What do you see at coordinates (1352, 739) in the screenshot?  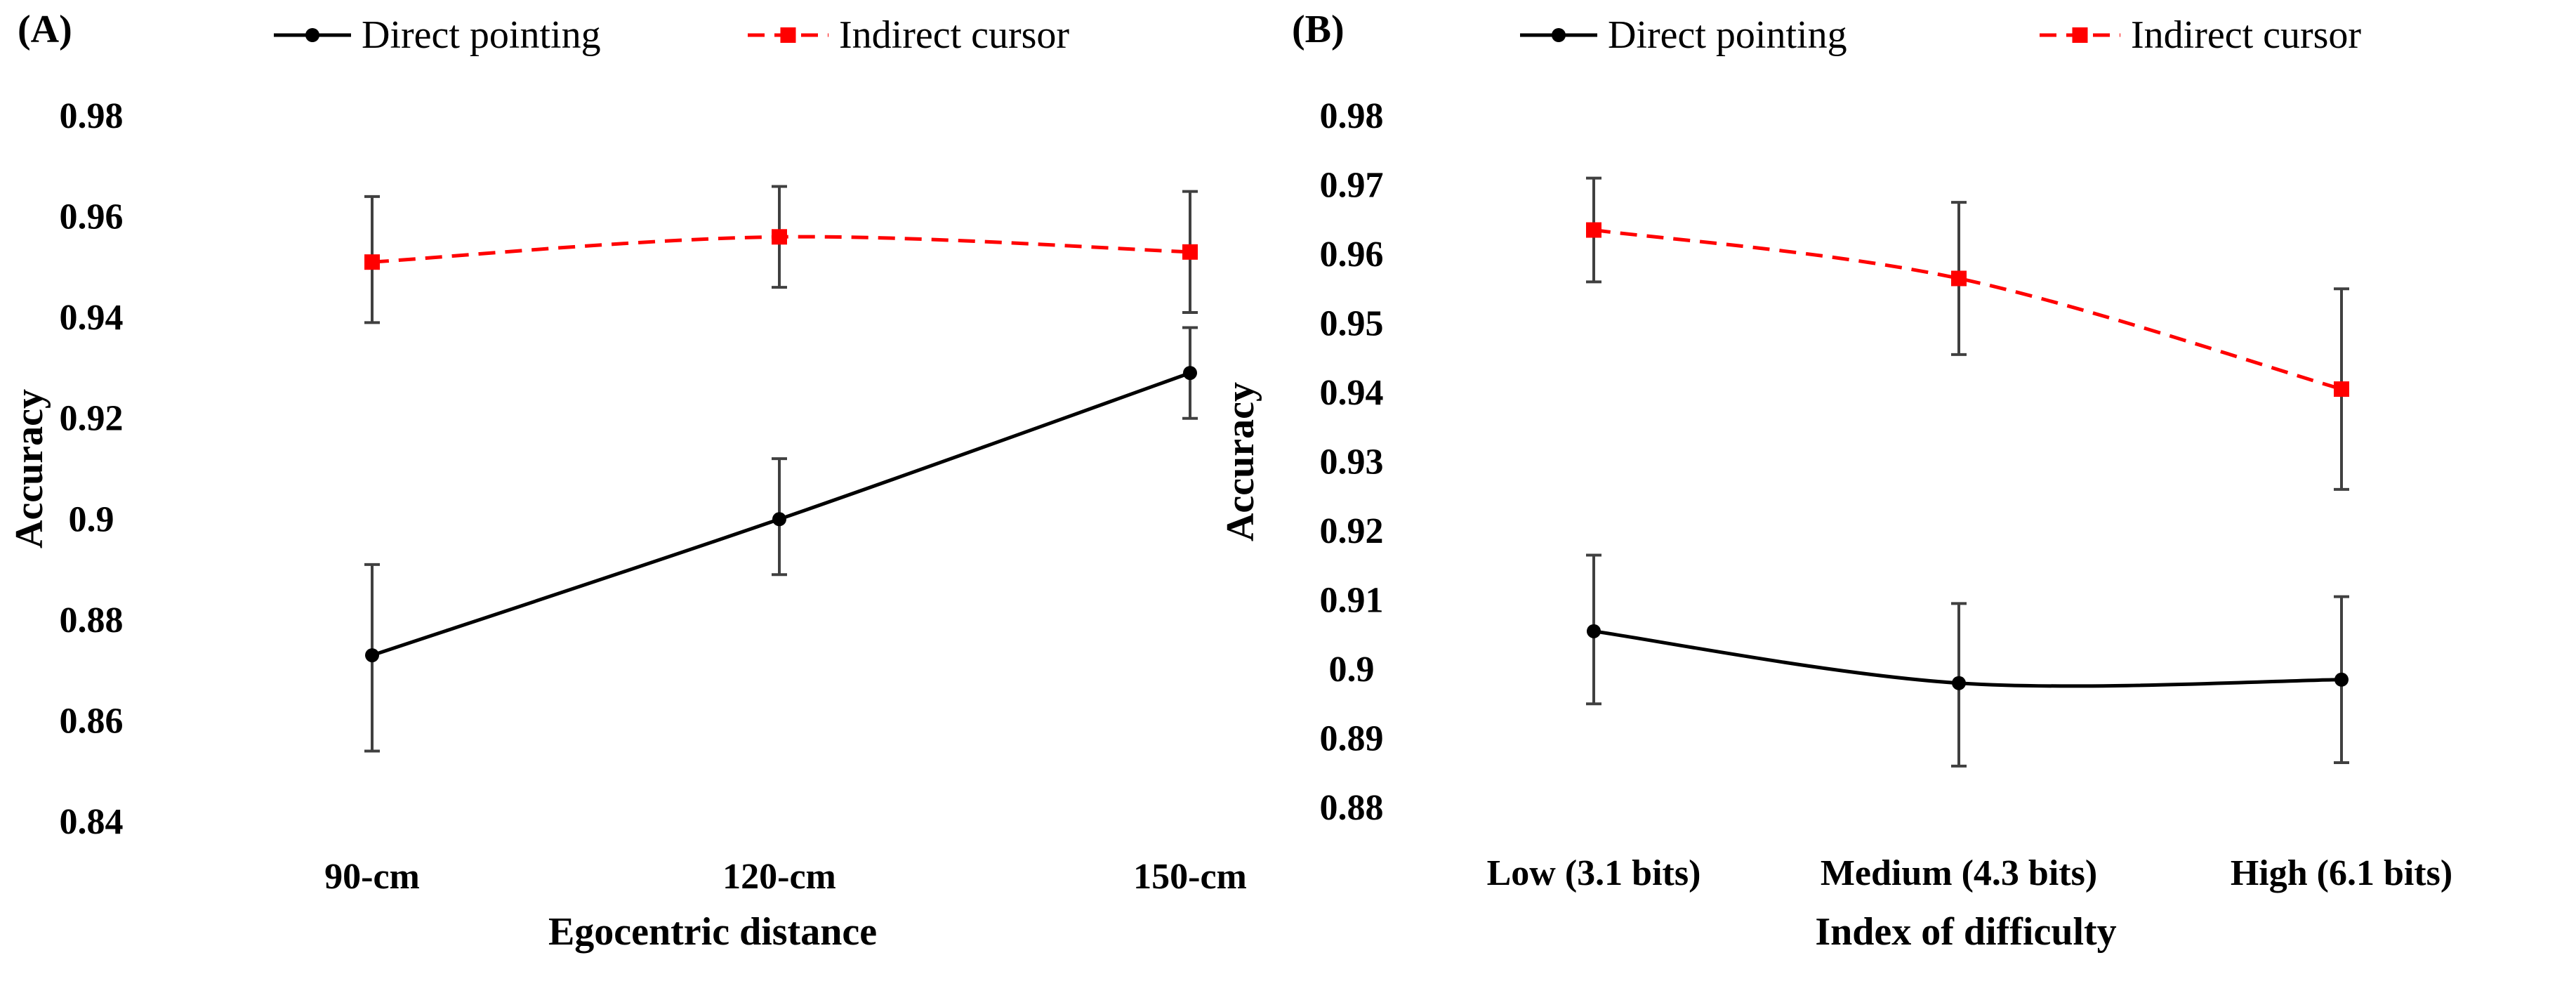 I see `panel-b-ytick-label: 0.89` at bounding box center [1352, 739].